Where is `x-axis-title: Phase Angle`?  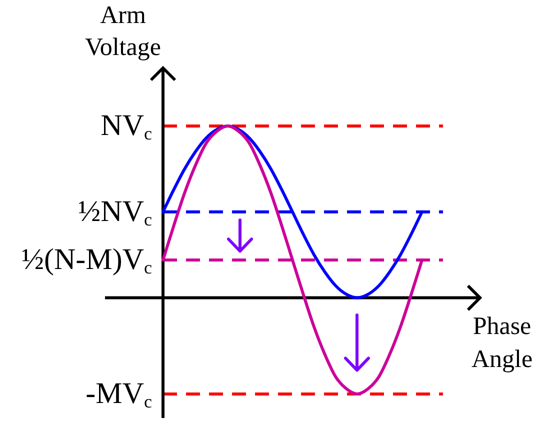
x-axis-title: Phase Angle is located at coordinates (502, 343).